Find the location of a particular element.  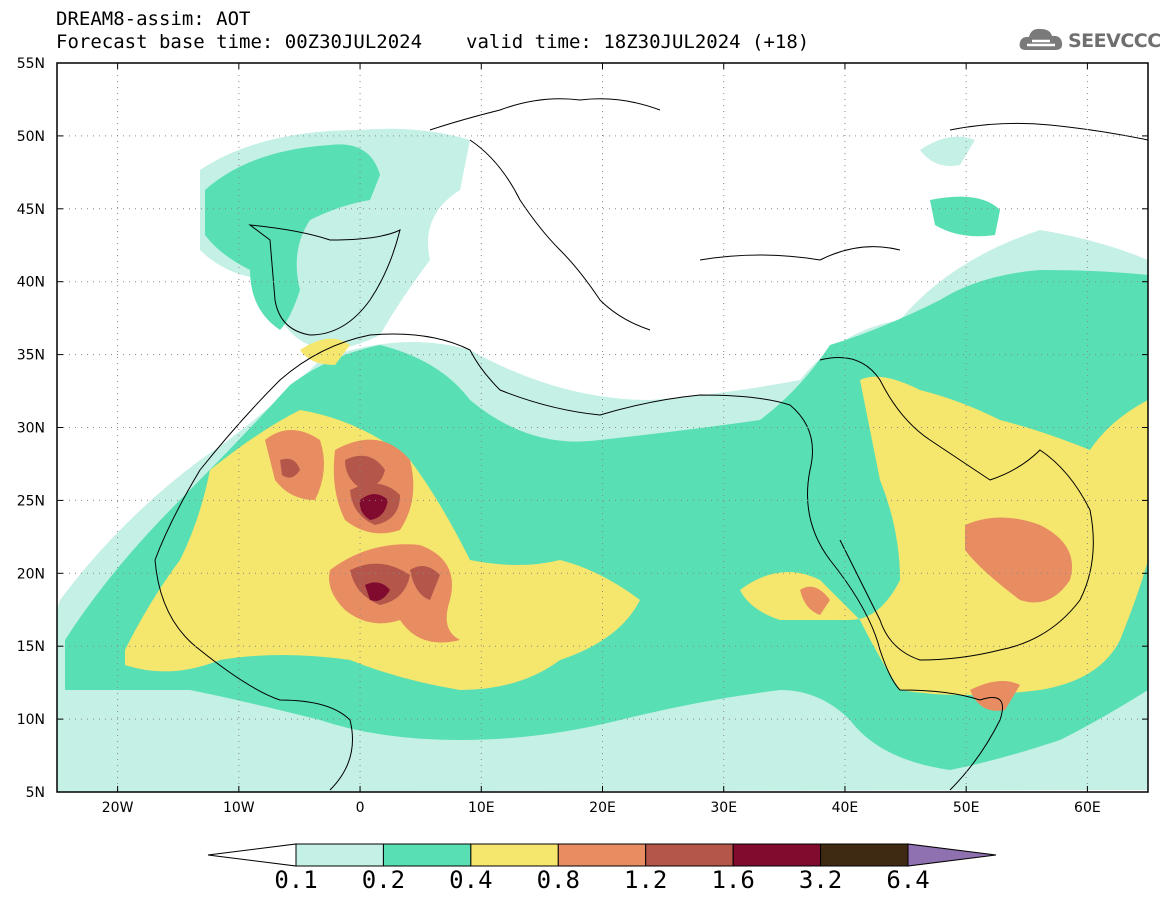

aot-colorbar is located at coordinates (602, 855).